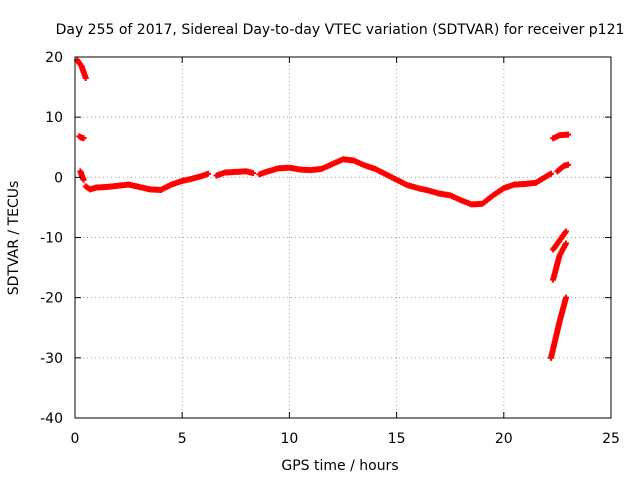 The image size is (640, 480). What do you see at coordinates (51, 419) in the screenshot?
I see `y-tick-label: -40` at bounding box center [51, 419].